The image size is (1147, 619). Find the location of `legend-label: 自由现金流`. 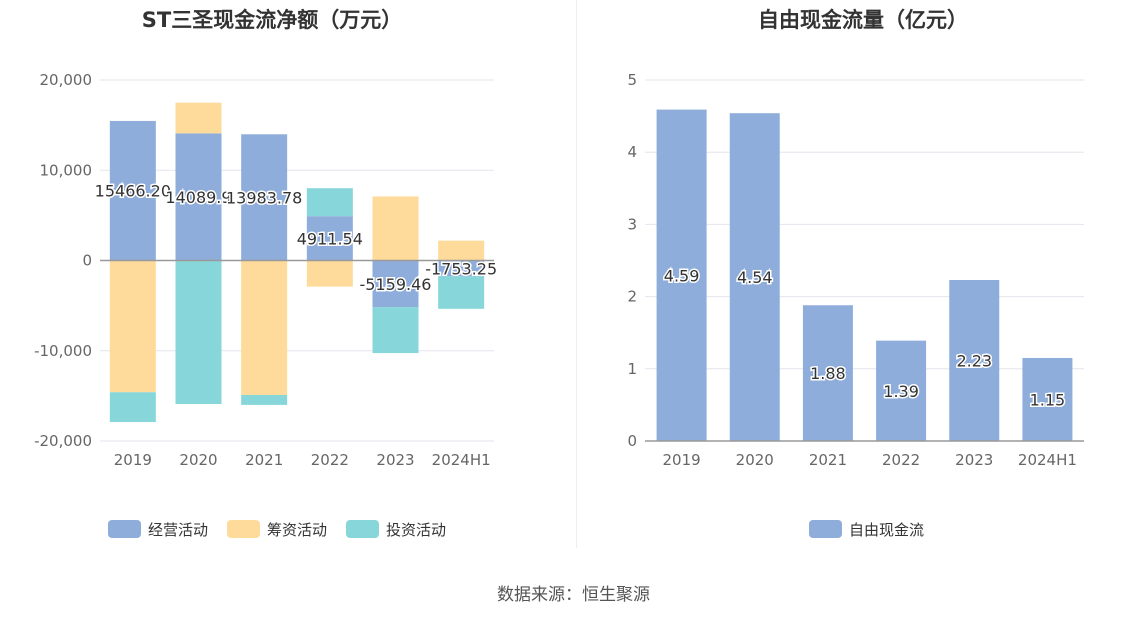

legend-label: 自由现金流 is located at coordinates (886, 530).